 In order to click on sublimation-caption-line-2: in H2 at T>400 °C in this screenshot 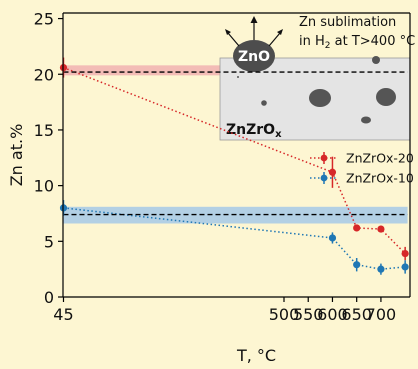, I will do `click(357, 42)`.